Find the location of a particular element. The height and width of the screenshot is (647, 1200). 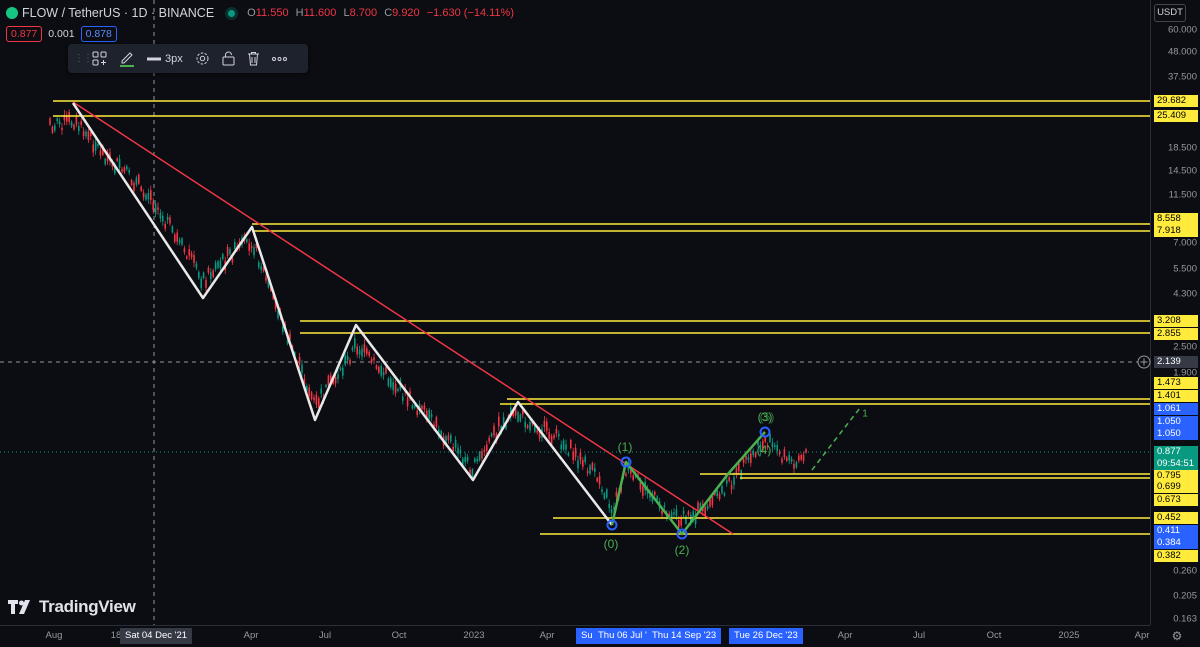

grip-icon: ⋮⋮ is located at coordinates (83, 58).